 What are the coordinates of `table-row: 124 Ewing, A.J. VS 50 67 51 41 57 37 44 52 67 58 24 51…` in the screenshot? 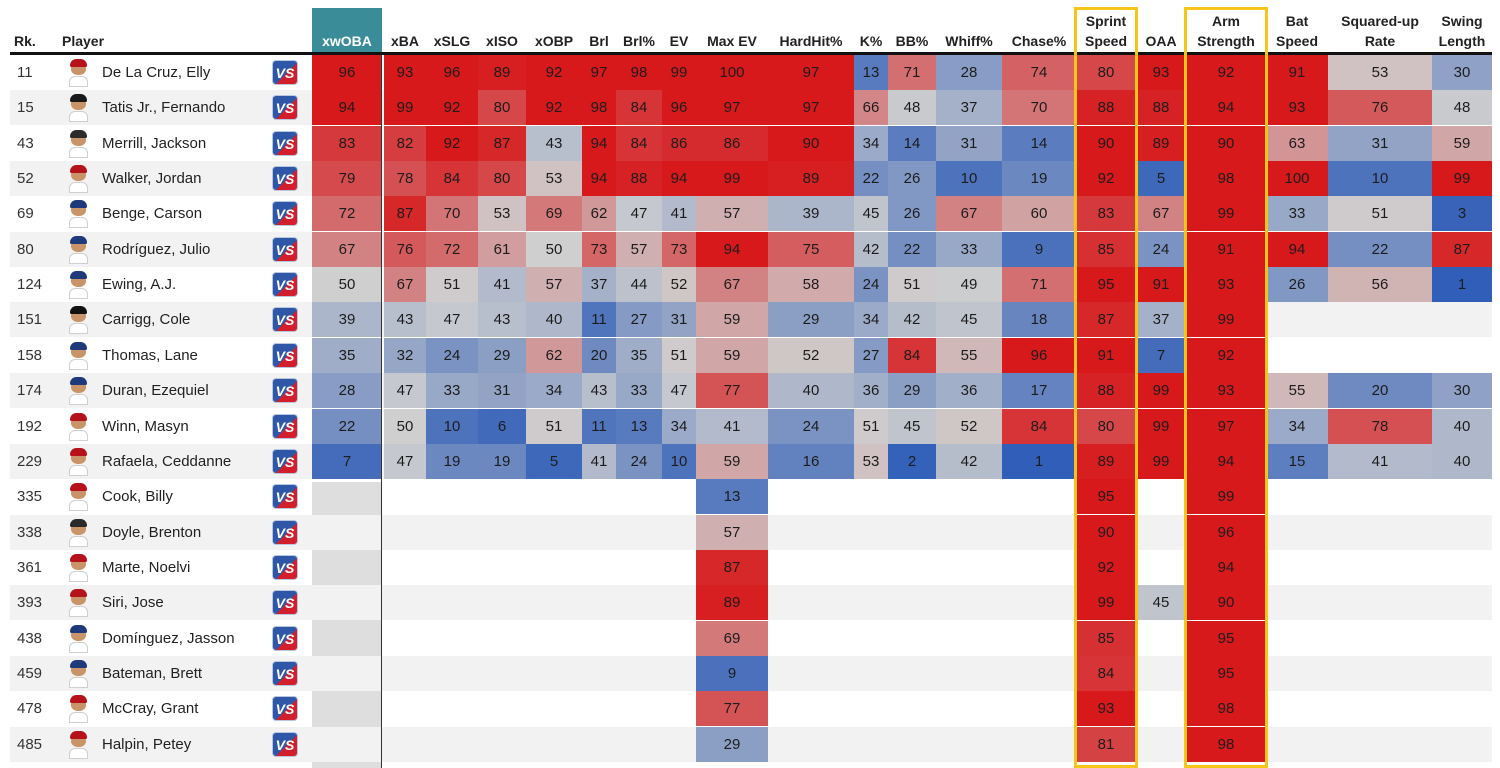 It's located at (751, 285).